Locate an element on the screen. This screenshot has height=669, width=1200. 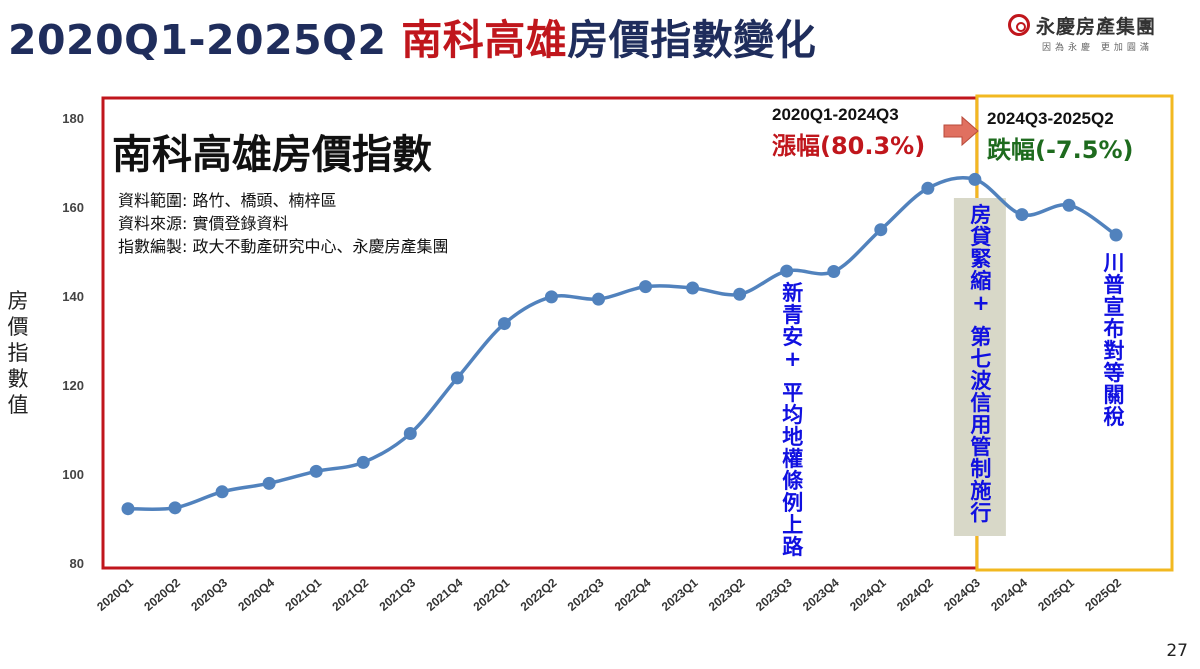
y-tick-label: 120 is located at coordinates (73, 385).